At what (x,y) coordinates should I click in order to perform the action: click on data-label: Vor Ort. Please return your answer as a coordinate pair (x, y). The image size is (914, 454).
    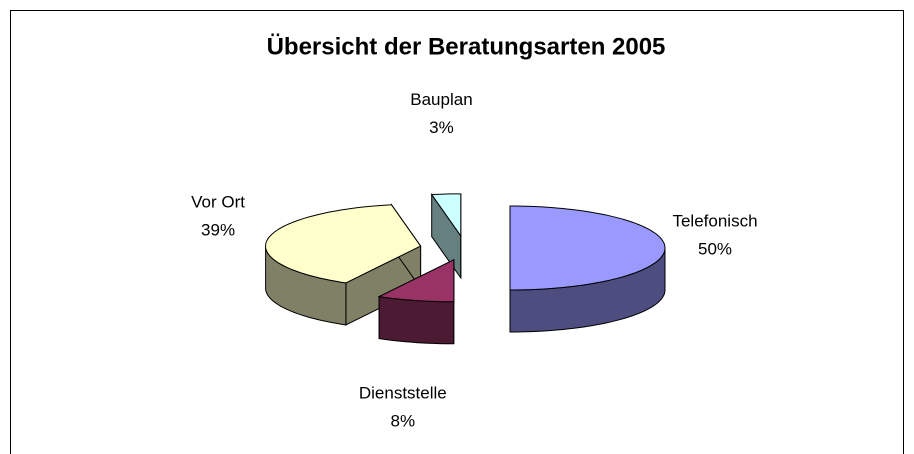
    Looking at the image, I should click on (218, 201).